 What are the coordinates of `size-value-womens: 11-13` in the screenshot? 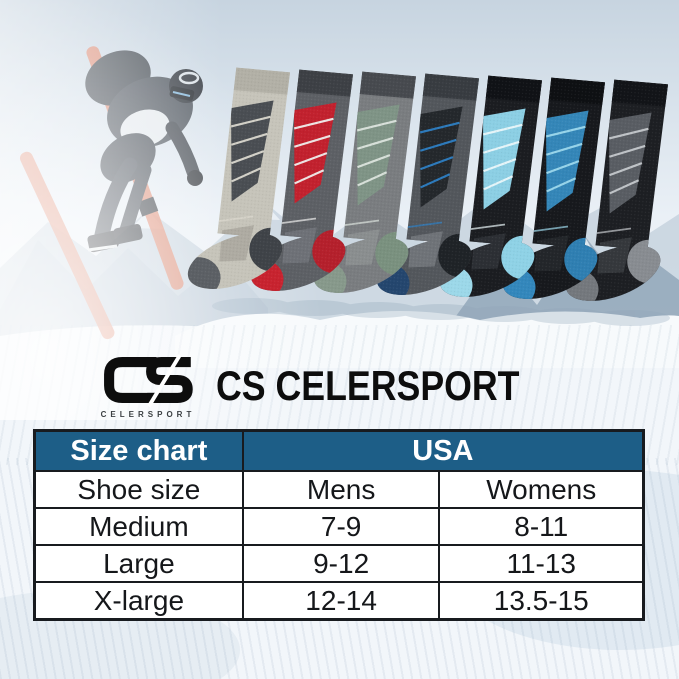 It's located at (541, 563).